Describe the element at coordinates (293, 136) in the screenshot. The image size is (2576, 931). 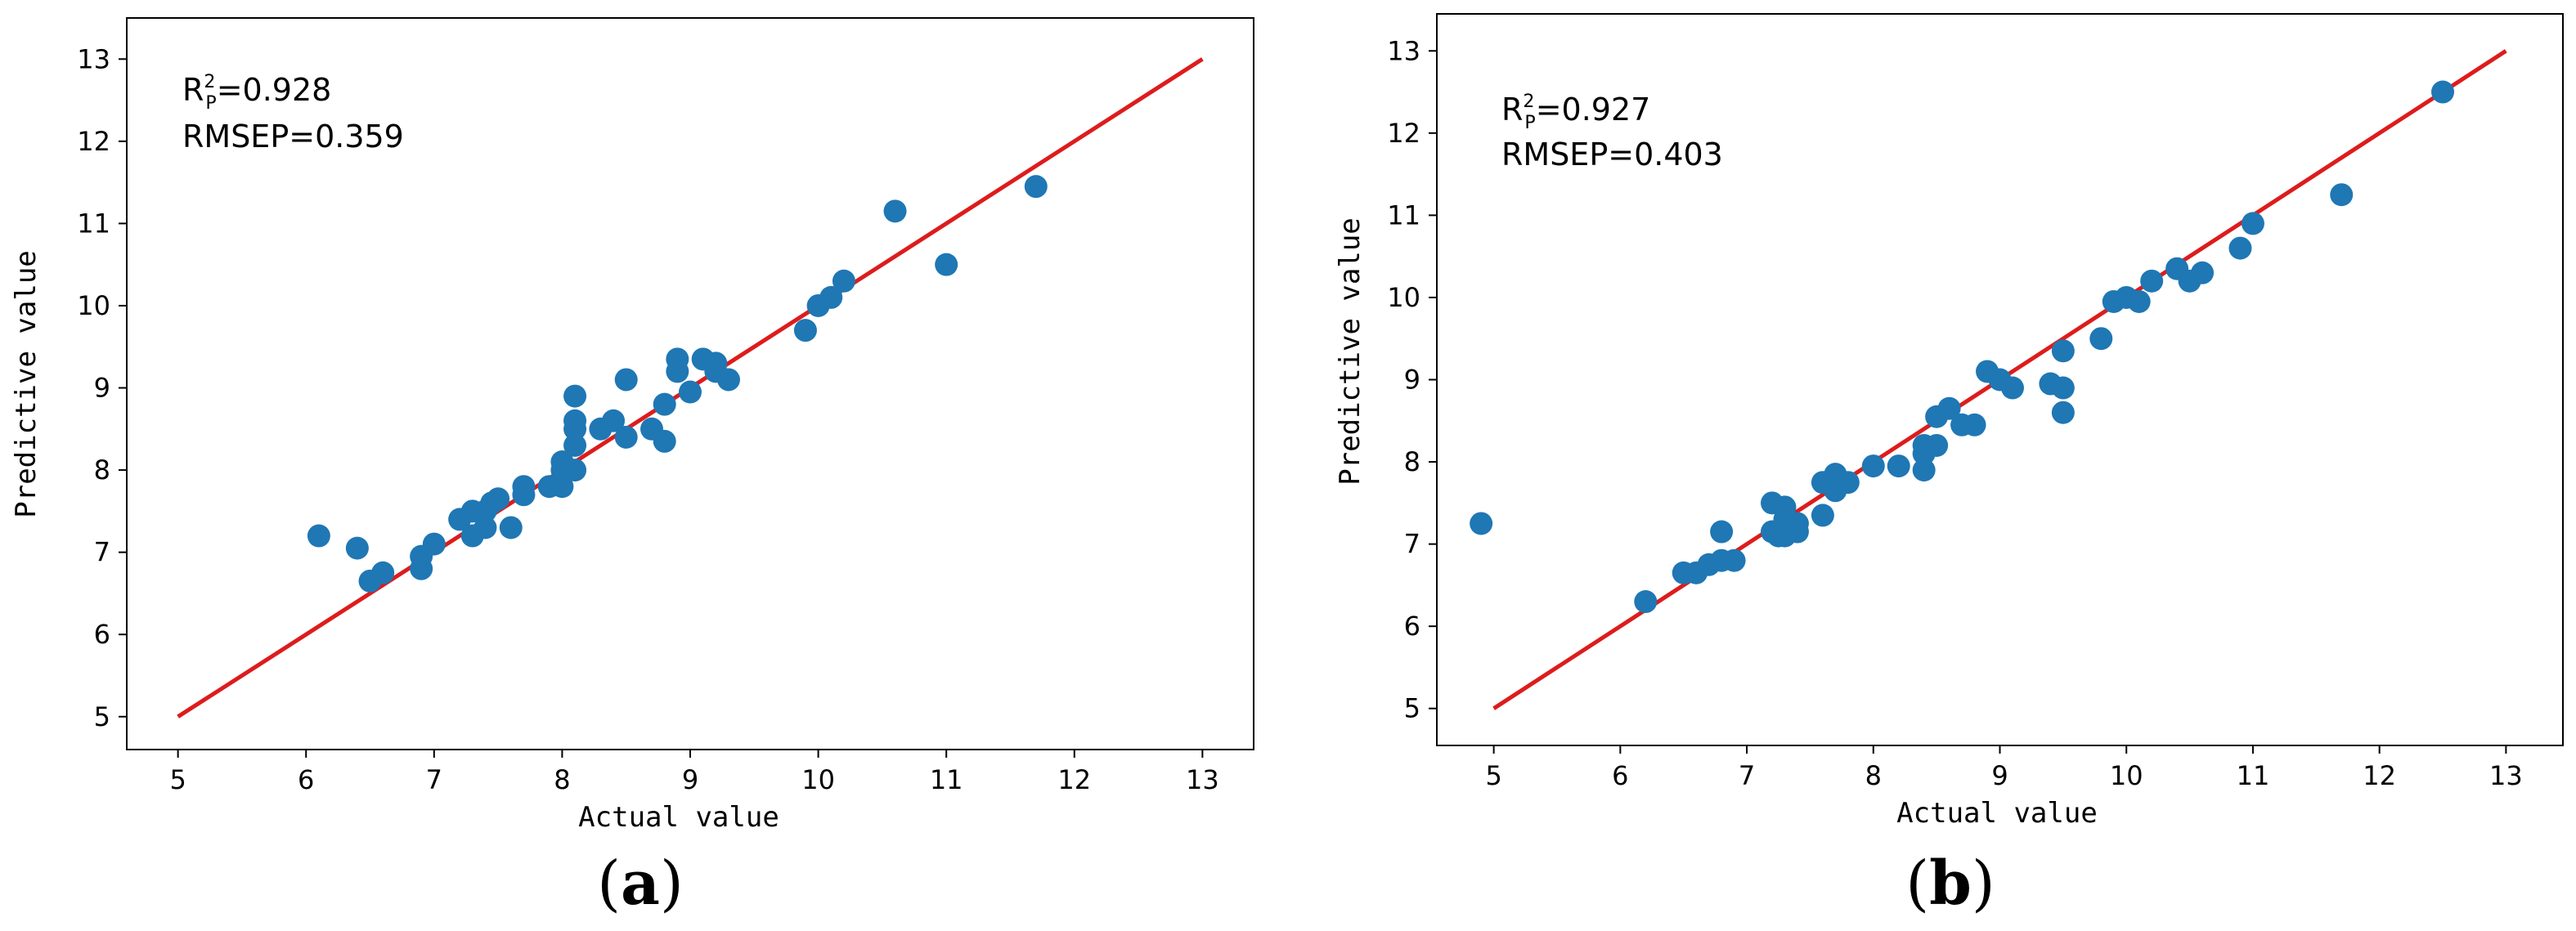
I see `rmsep-annotation: RMSEP=0.359` at that location.